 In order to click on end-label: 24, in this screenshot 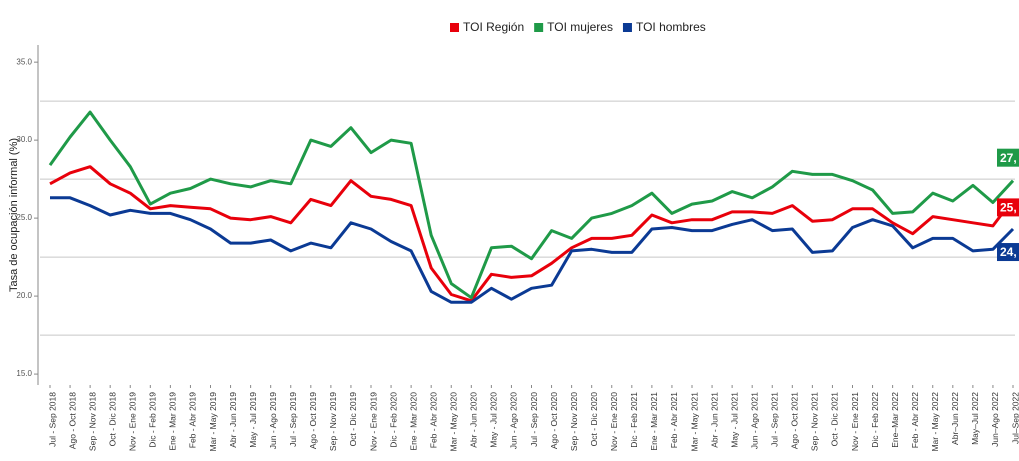, I will do `click(1008, 252)`.